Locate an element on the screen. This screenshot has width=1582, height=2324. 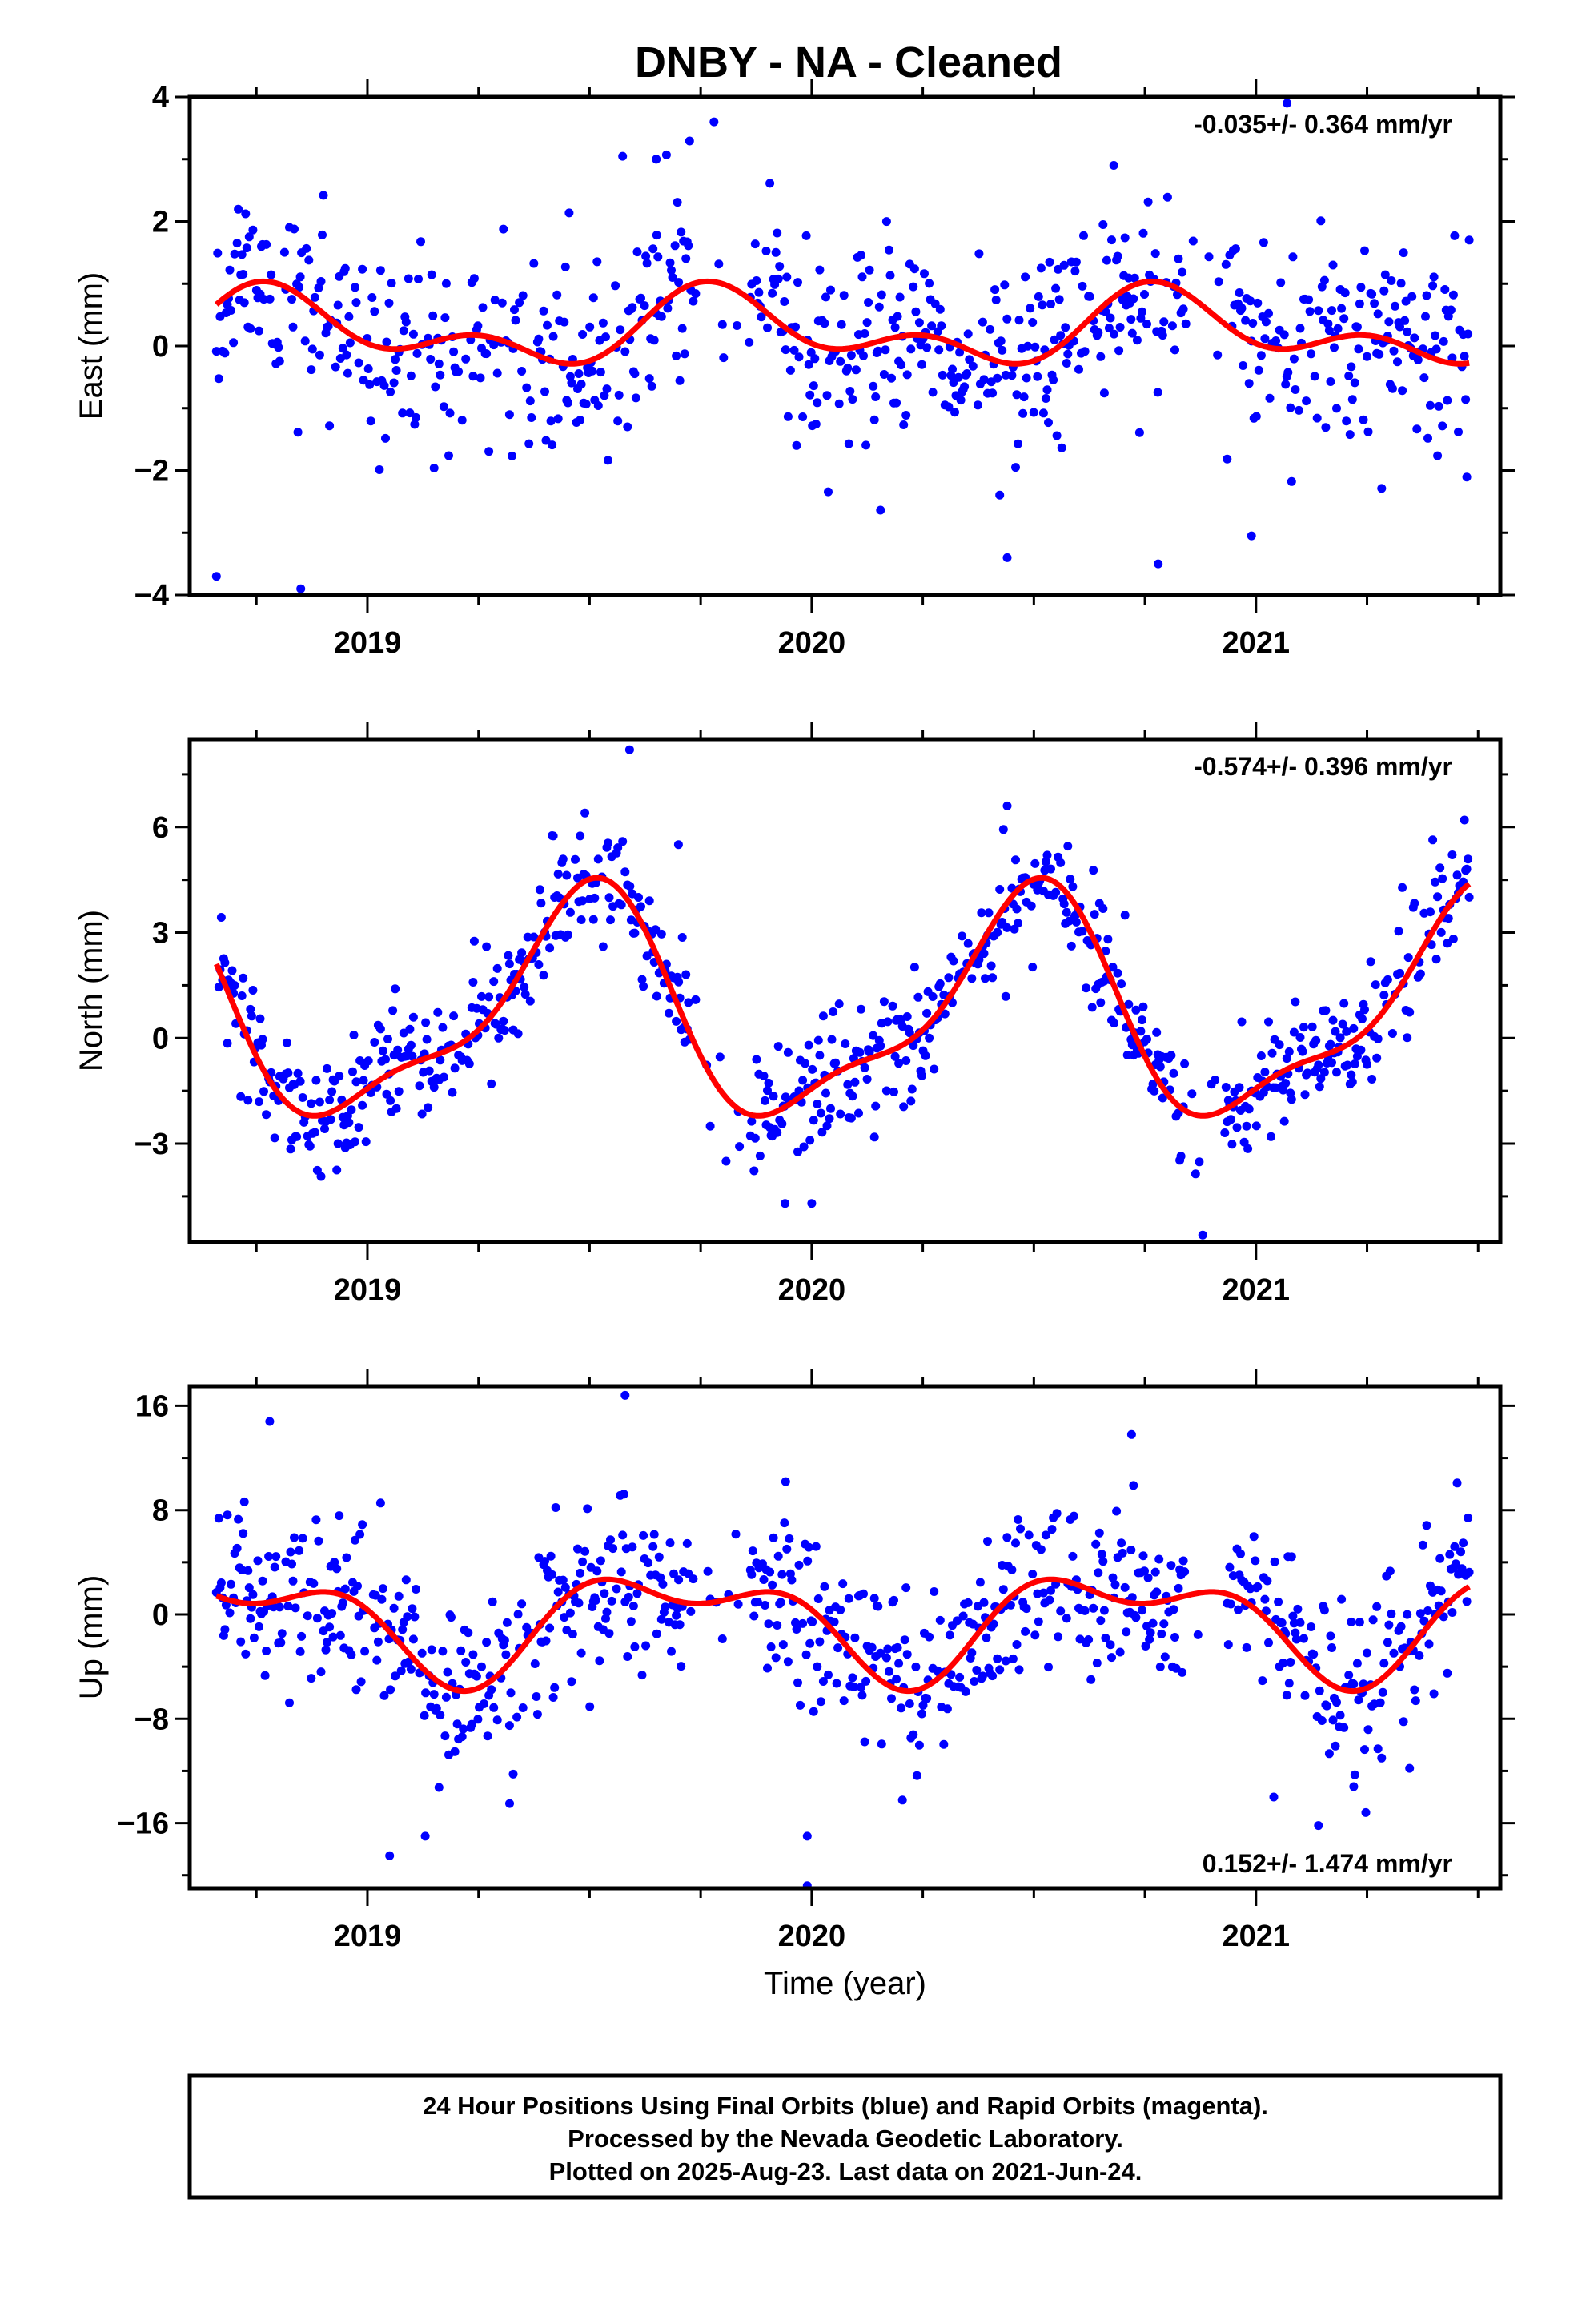
east-y-tick-label: 4 is located at coordinates (161, 98).